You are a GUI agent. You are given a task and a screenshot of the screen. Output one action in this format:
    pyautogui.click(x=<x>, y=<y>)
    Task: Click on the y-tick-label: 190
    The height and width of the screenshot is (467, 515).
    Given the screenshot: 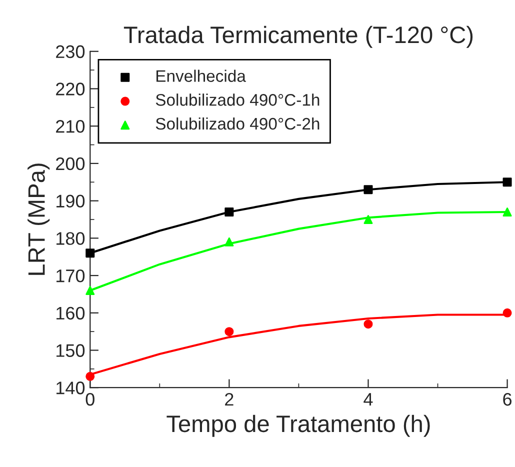 What is the action you would take?
    pyautogui.click(x=70, y=201)
    